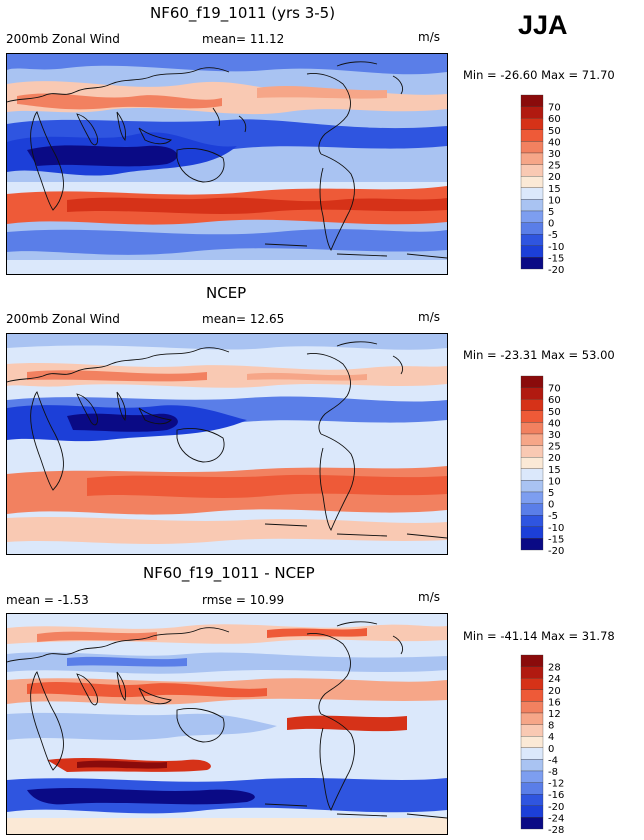 Image resolution: width=644 pixels, height=840 pixels. I want to click on panel-3-title: NF60_f19_1011 - NCEP, so click(229, 573).